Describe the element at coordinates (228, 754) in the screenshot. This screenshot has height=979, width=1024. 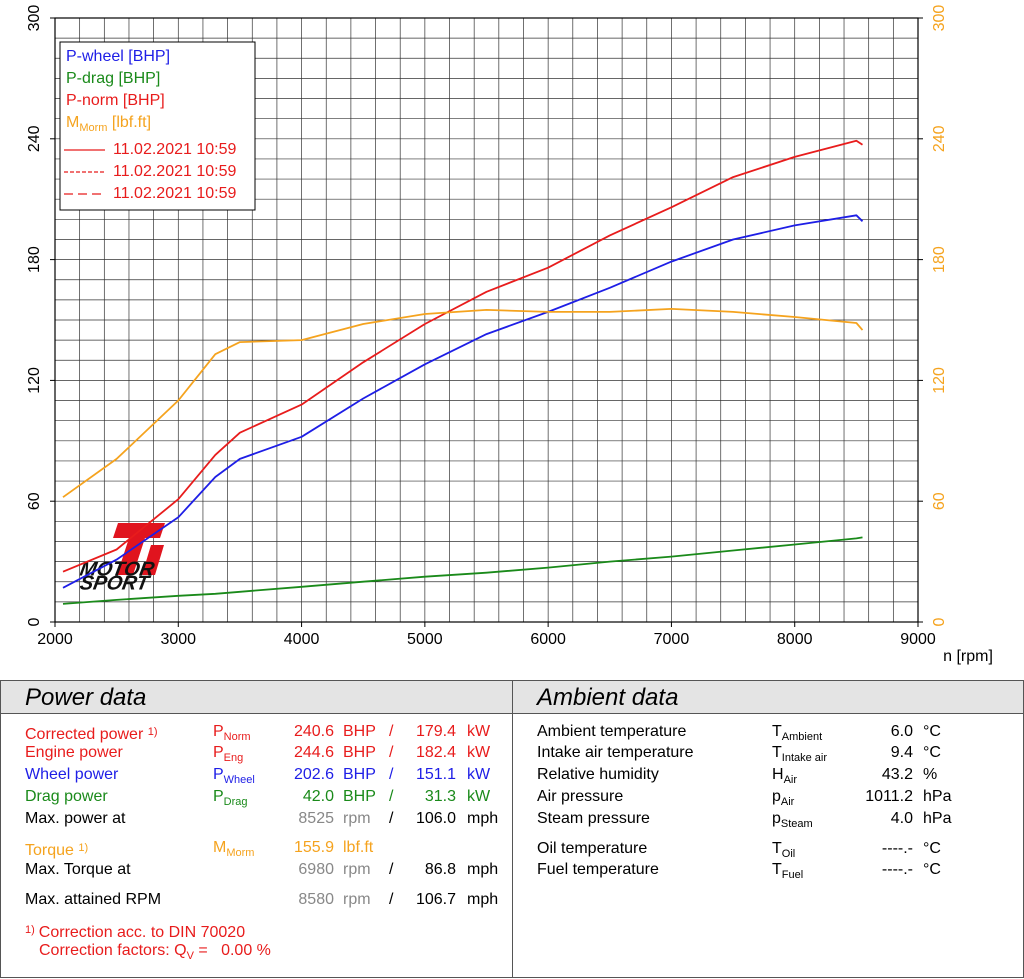
I see `row-symbol: PEng` at that location.